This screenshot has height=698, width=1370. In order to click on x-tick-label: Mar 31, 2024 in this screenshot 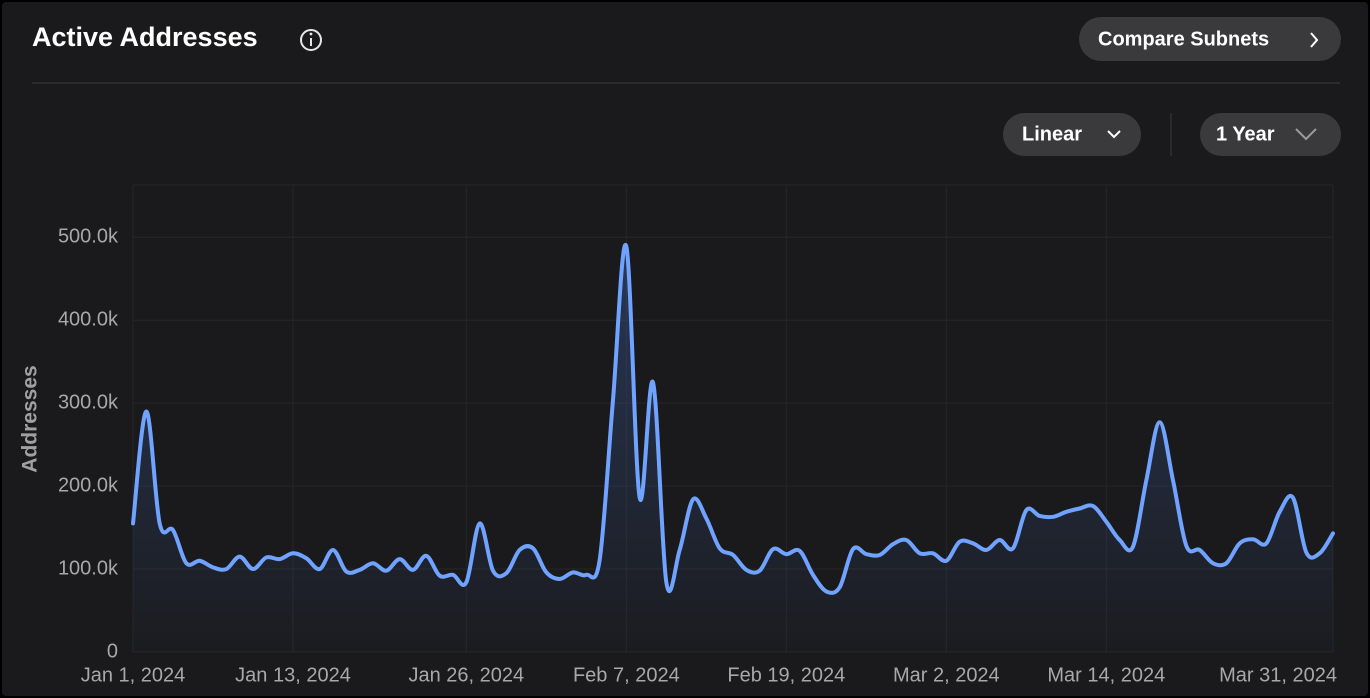, I will do `click(1278, 675)`.